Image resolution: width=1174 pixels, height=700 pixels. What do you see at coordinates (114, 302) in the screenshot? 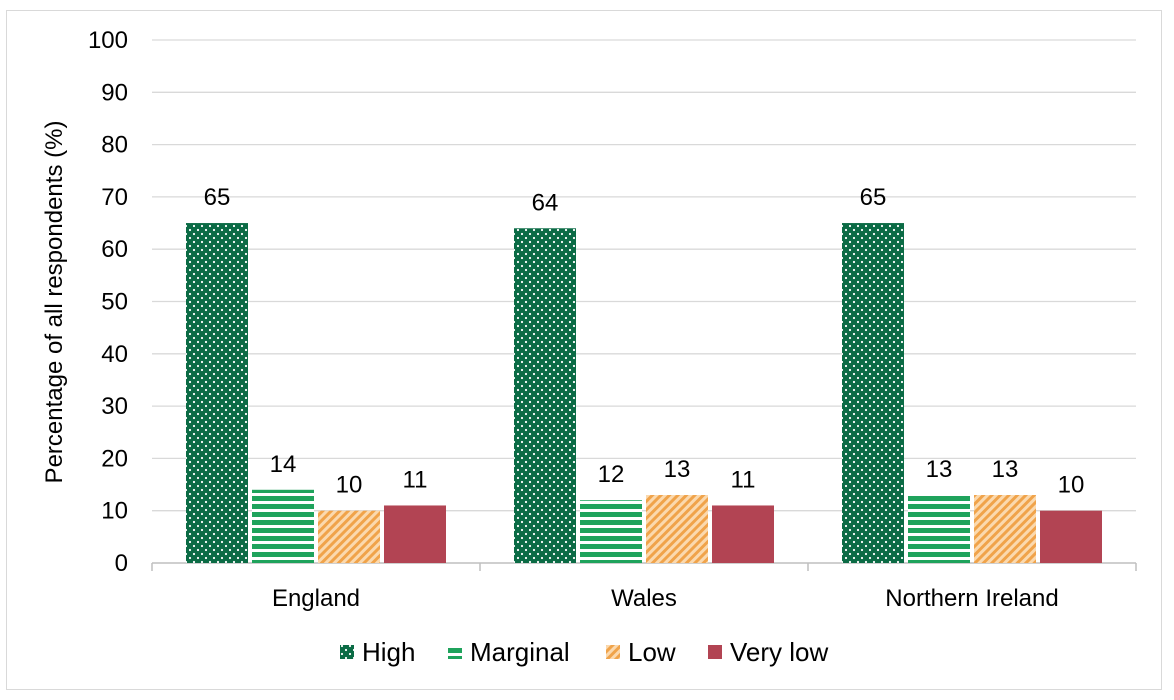
I see `y-tick-label: 50` at bounding box center [114, 302].